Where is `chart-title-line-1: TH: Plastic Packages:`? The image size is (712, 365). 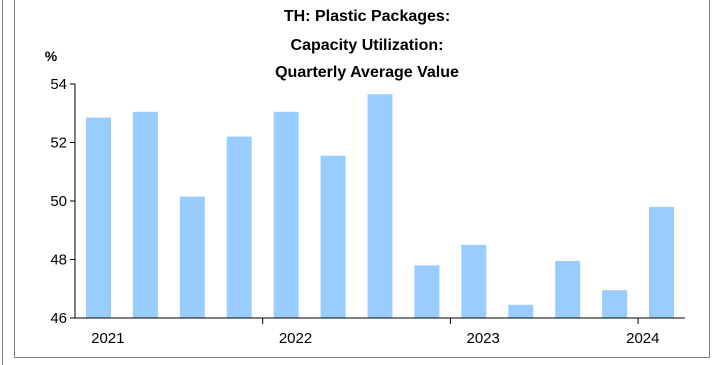 chart-title-line-1: TH: Plastic Packages: is located at coordinates (367, 16).